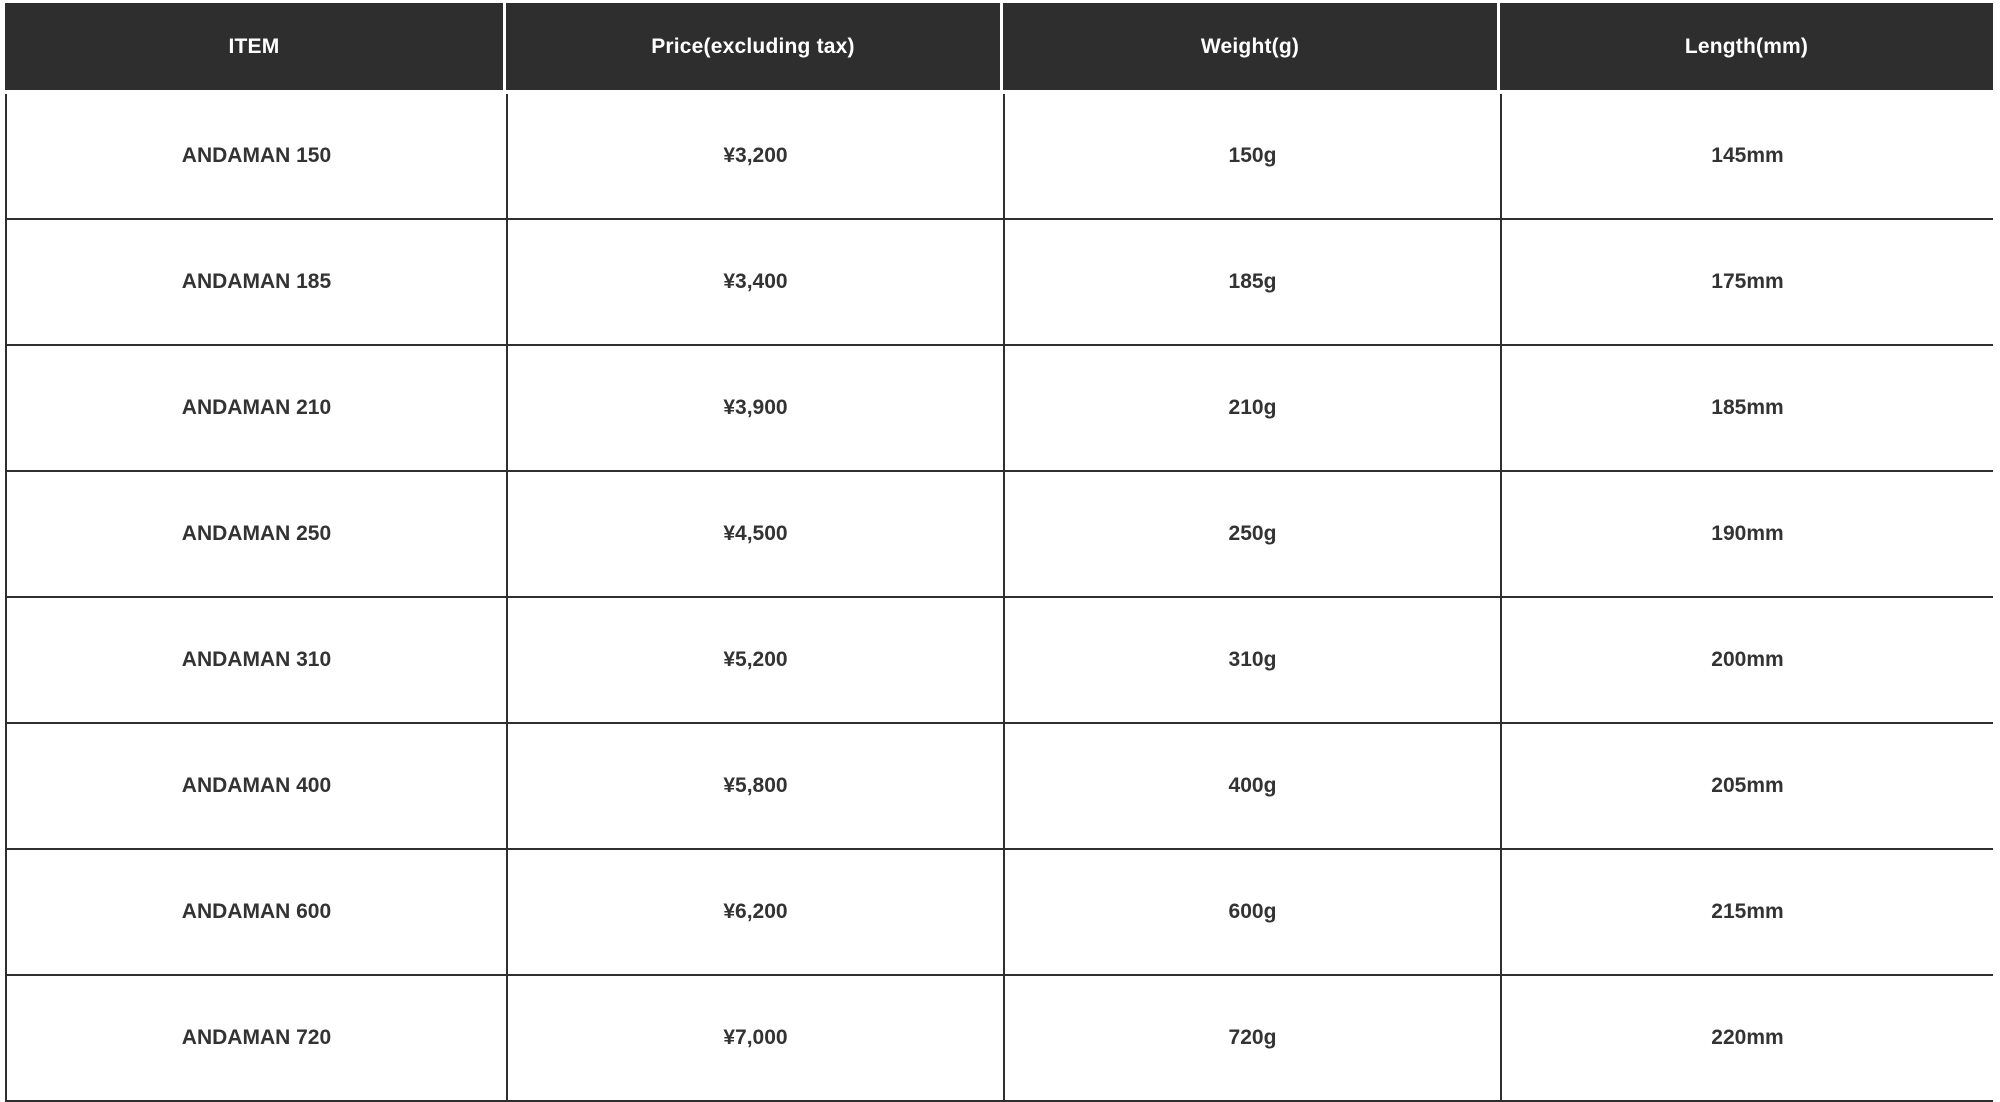 This screenshot has height=1102, width=2000. I want to click on cell-length: 175mm, so click(1746, 283).